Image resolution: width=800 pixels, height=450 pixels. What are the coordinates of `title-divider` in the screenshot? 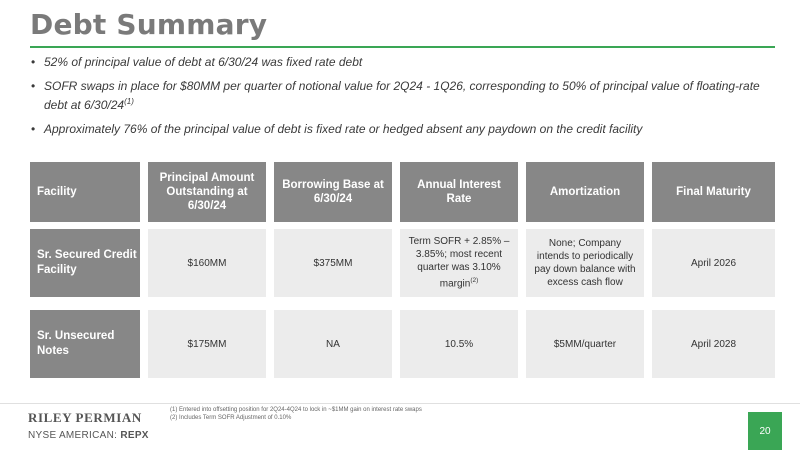 It's located at (402, 47).